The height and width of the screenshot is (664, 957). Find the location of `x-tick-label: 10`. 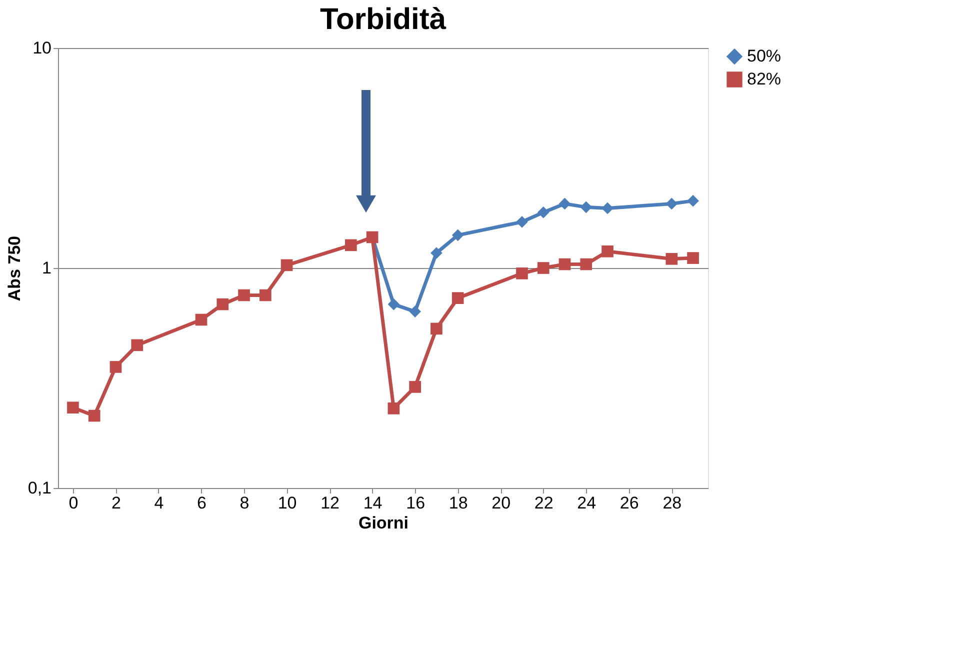

x-tick-label: 10 is located at coordinates (287, 503).